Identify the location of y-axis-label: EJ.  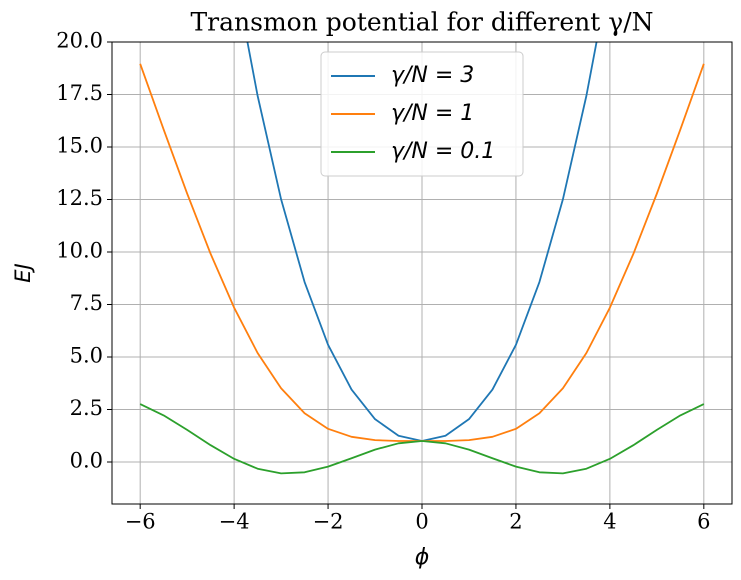
(23, 272).